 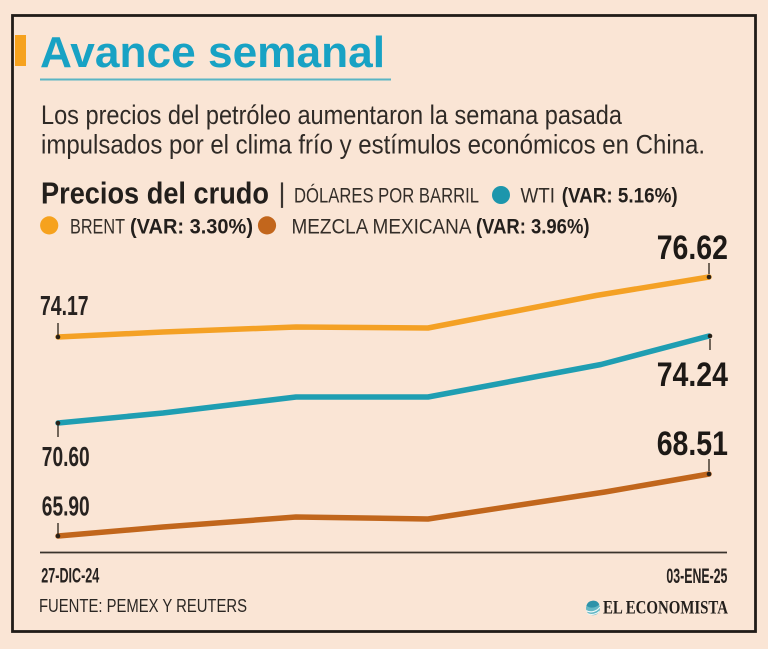 What do you see at coordinates (692, 248) in the screenshot?
I see `svg-text: 76.62` at bounding box center [692, 248].